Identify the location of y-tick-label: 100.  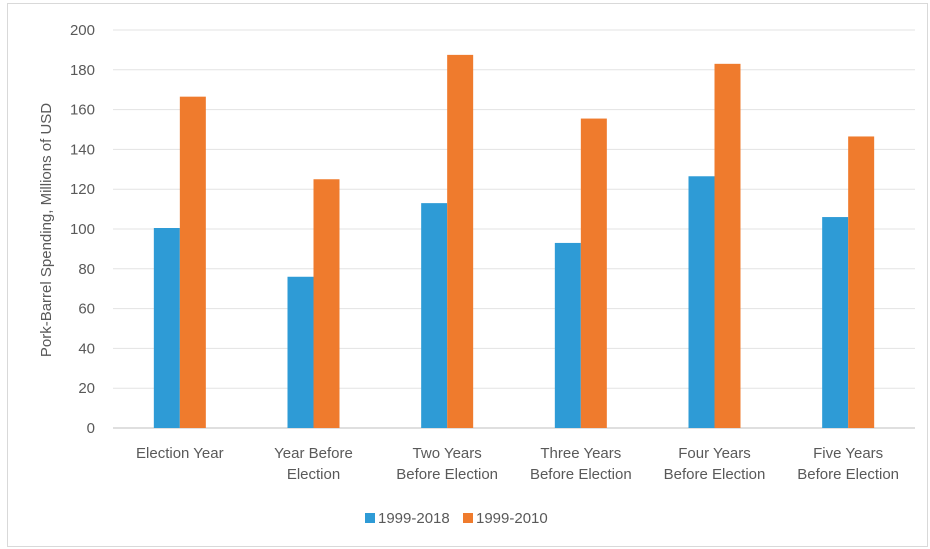
(82, 229).